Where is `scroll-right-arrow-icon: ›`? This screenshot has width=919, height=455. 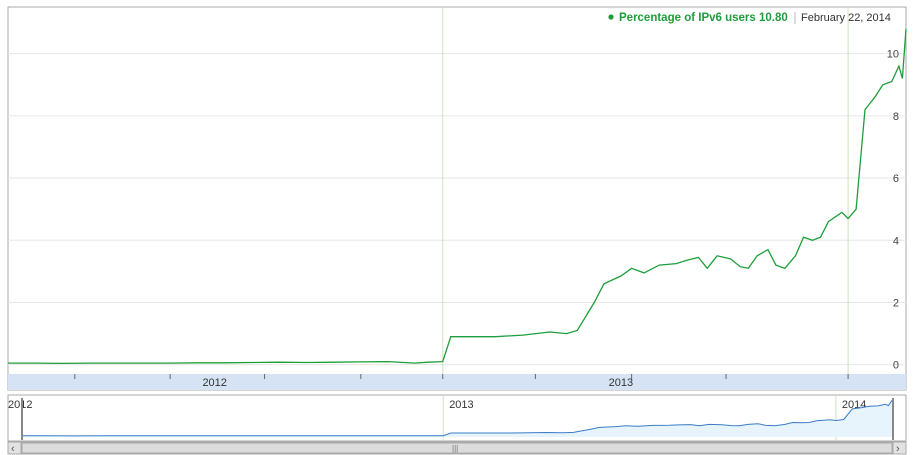 scroll-right-arrow-icon: › is located at coordinates (898, 449).